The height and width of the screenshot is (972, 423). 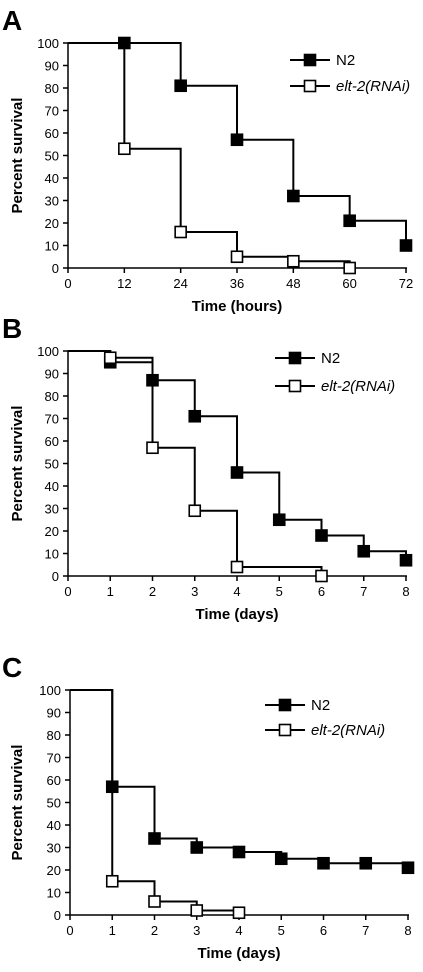 I want to click on y-tick-label: 60, so click(x=52, y=441).